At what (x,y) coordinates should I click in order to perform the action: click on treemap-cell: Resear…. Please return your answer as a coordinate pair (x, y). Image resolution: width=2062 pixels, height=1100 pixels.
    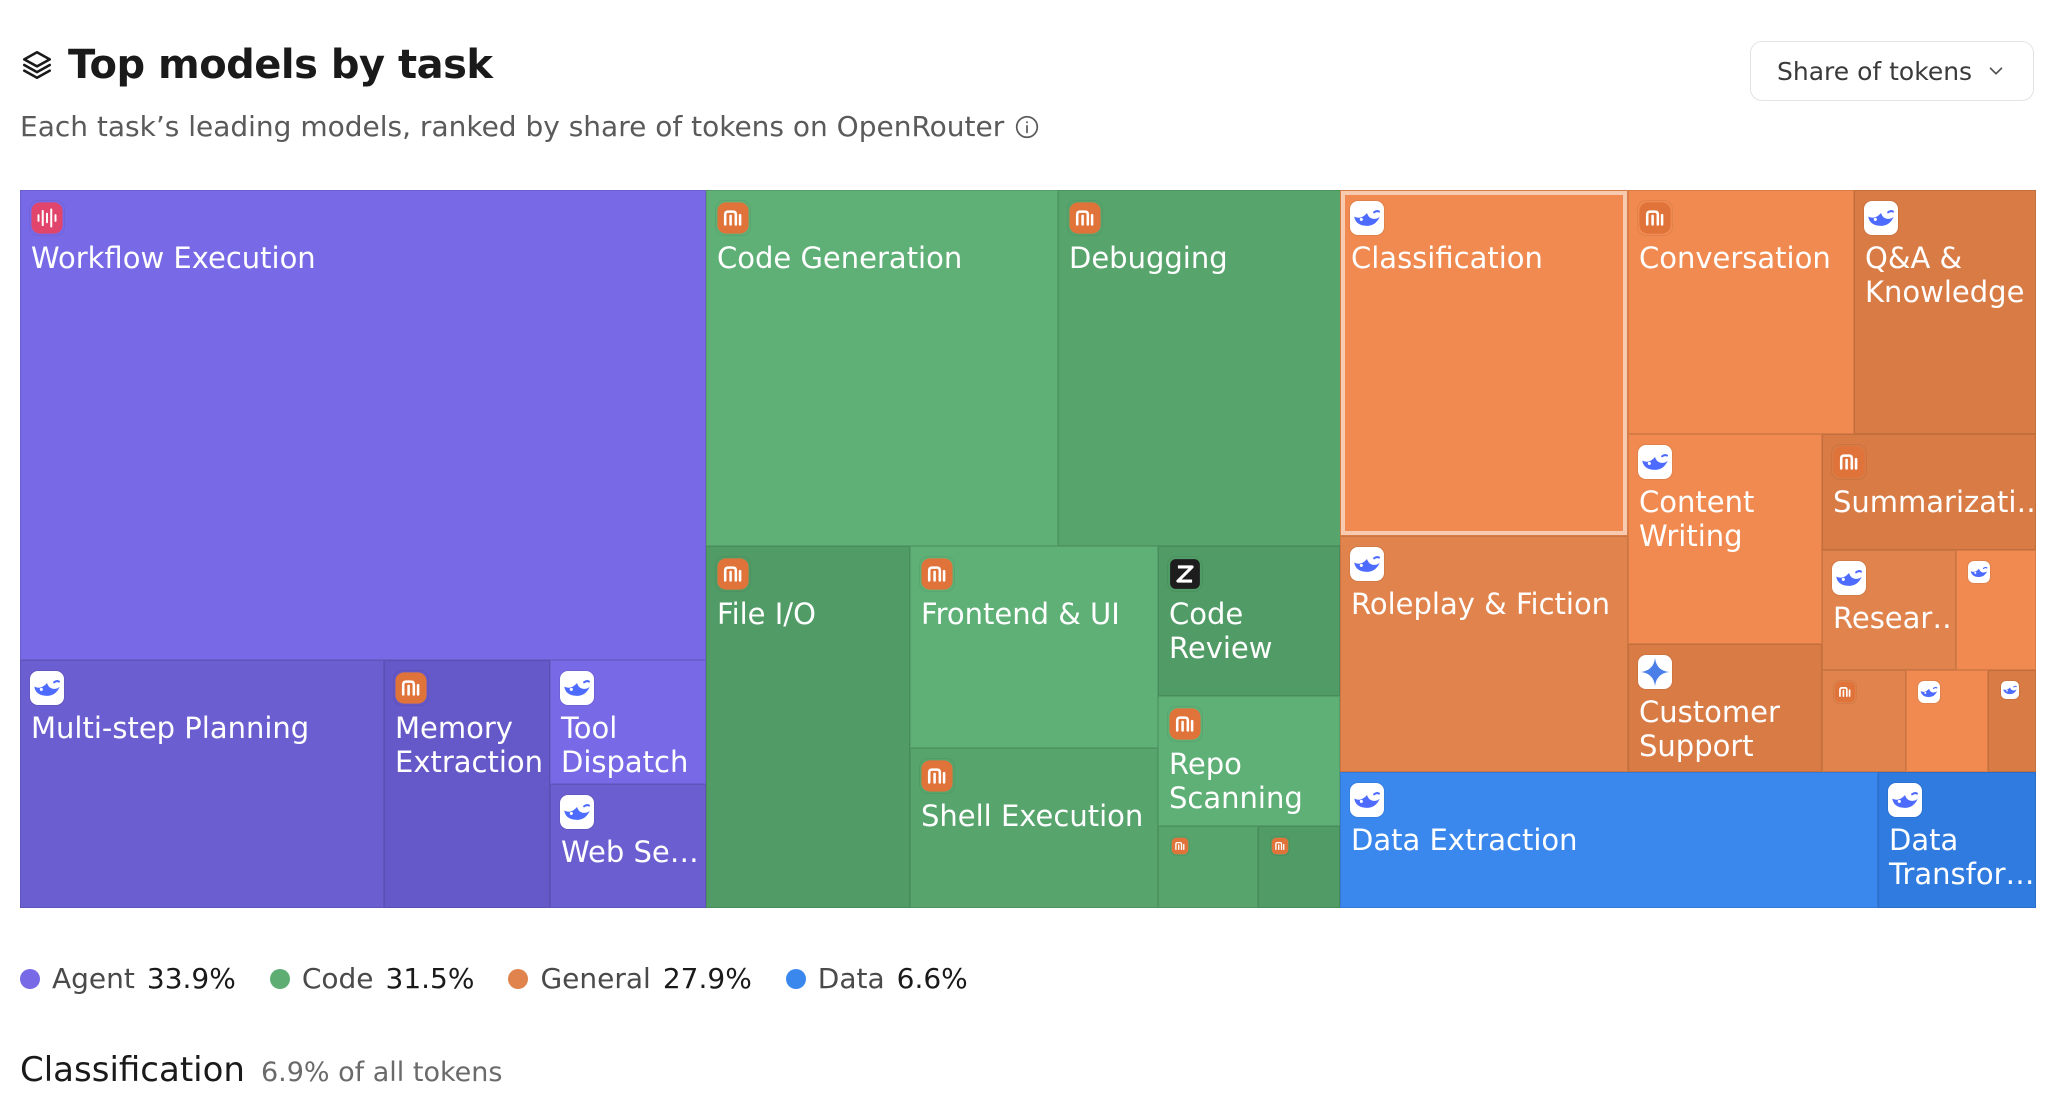
    Looking at the image, I should click on (1889, 610).